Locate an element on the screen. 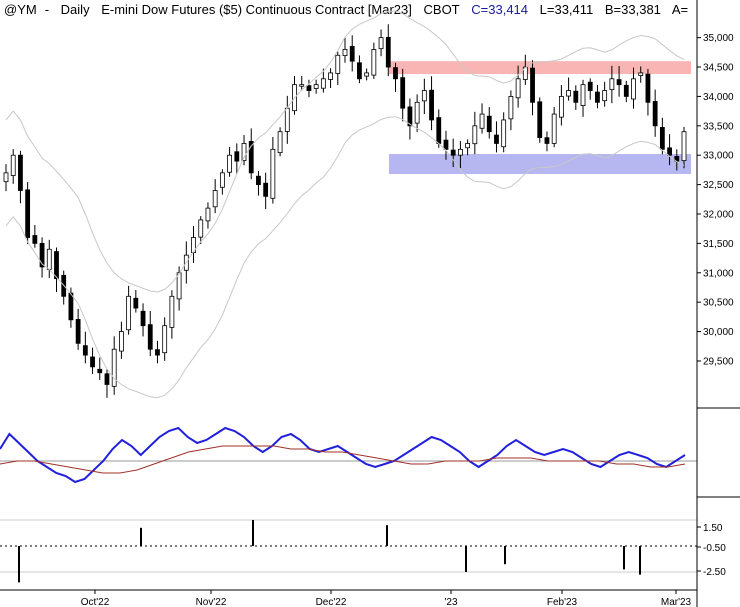 The width and height of the screenshot is (740, 607). oscillator-fast-line is located at coordinates (343, 455).